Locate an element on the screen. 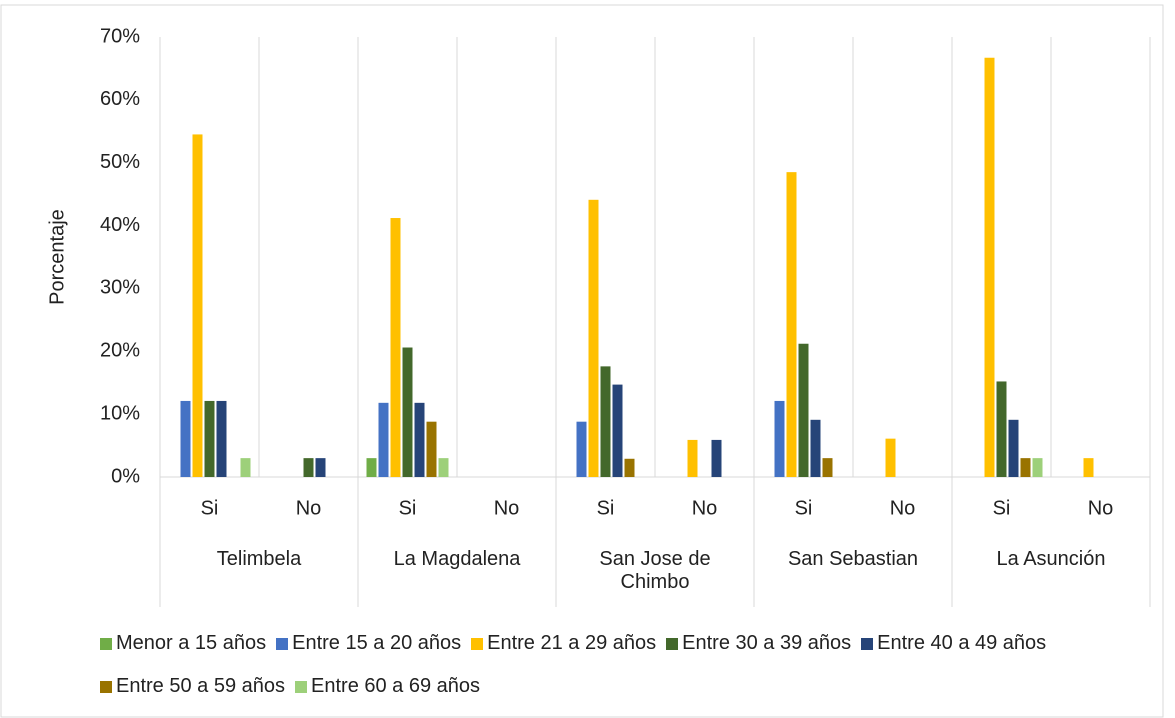 Image resolution: width=1175 pixels, height=718 pixels. legend-item: Entre 40 a 49 años is located at coordinates (953, 643).